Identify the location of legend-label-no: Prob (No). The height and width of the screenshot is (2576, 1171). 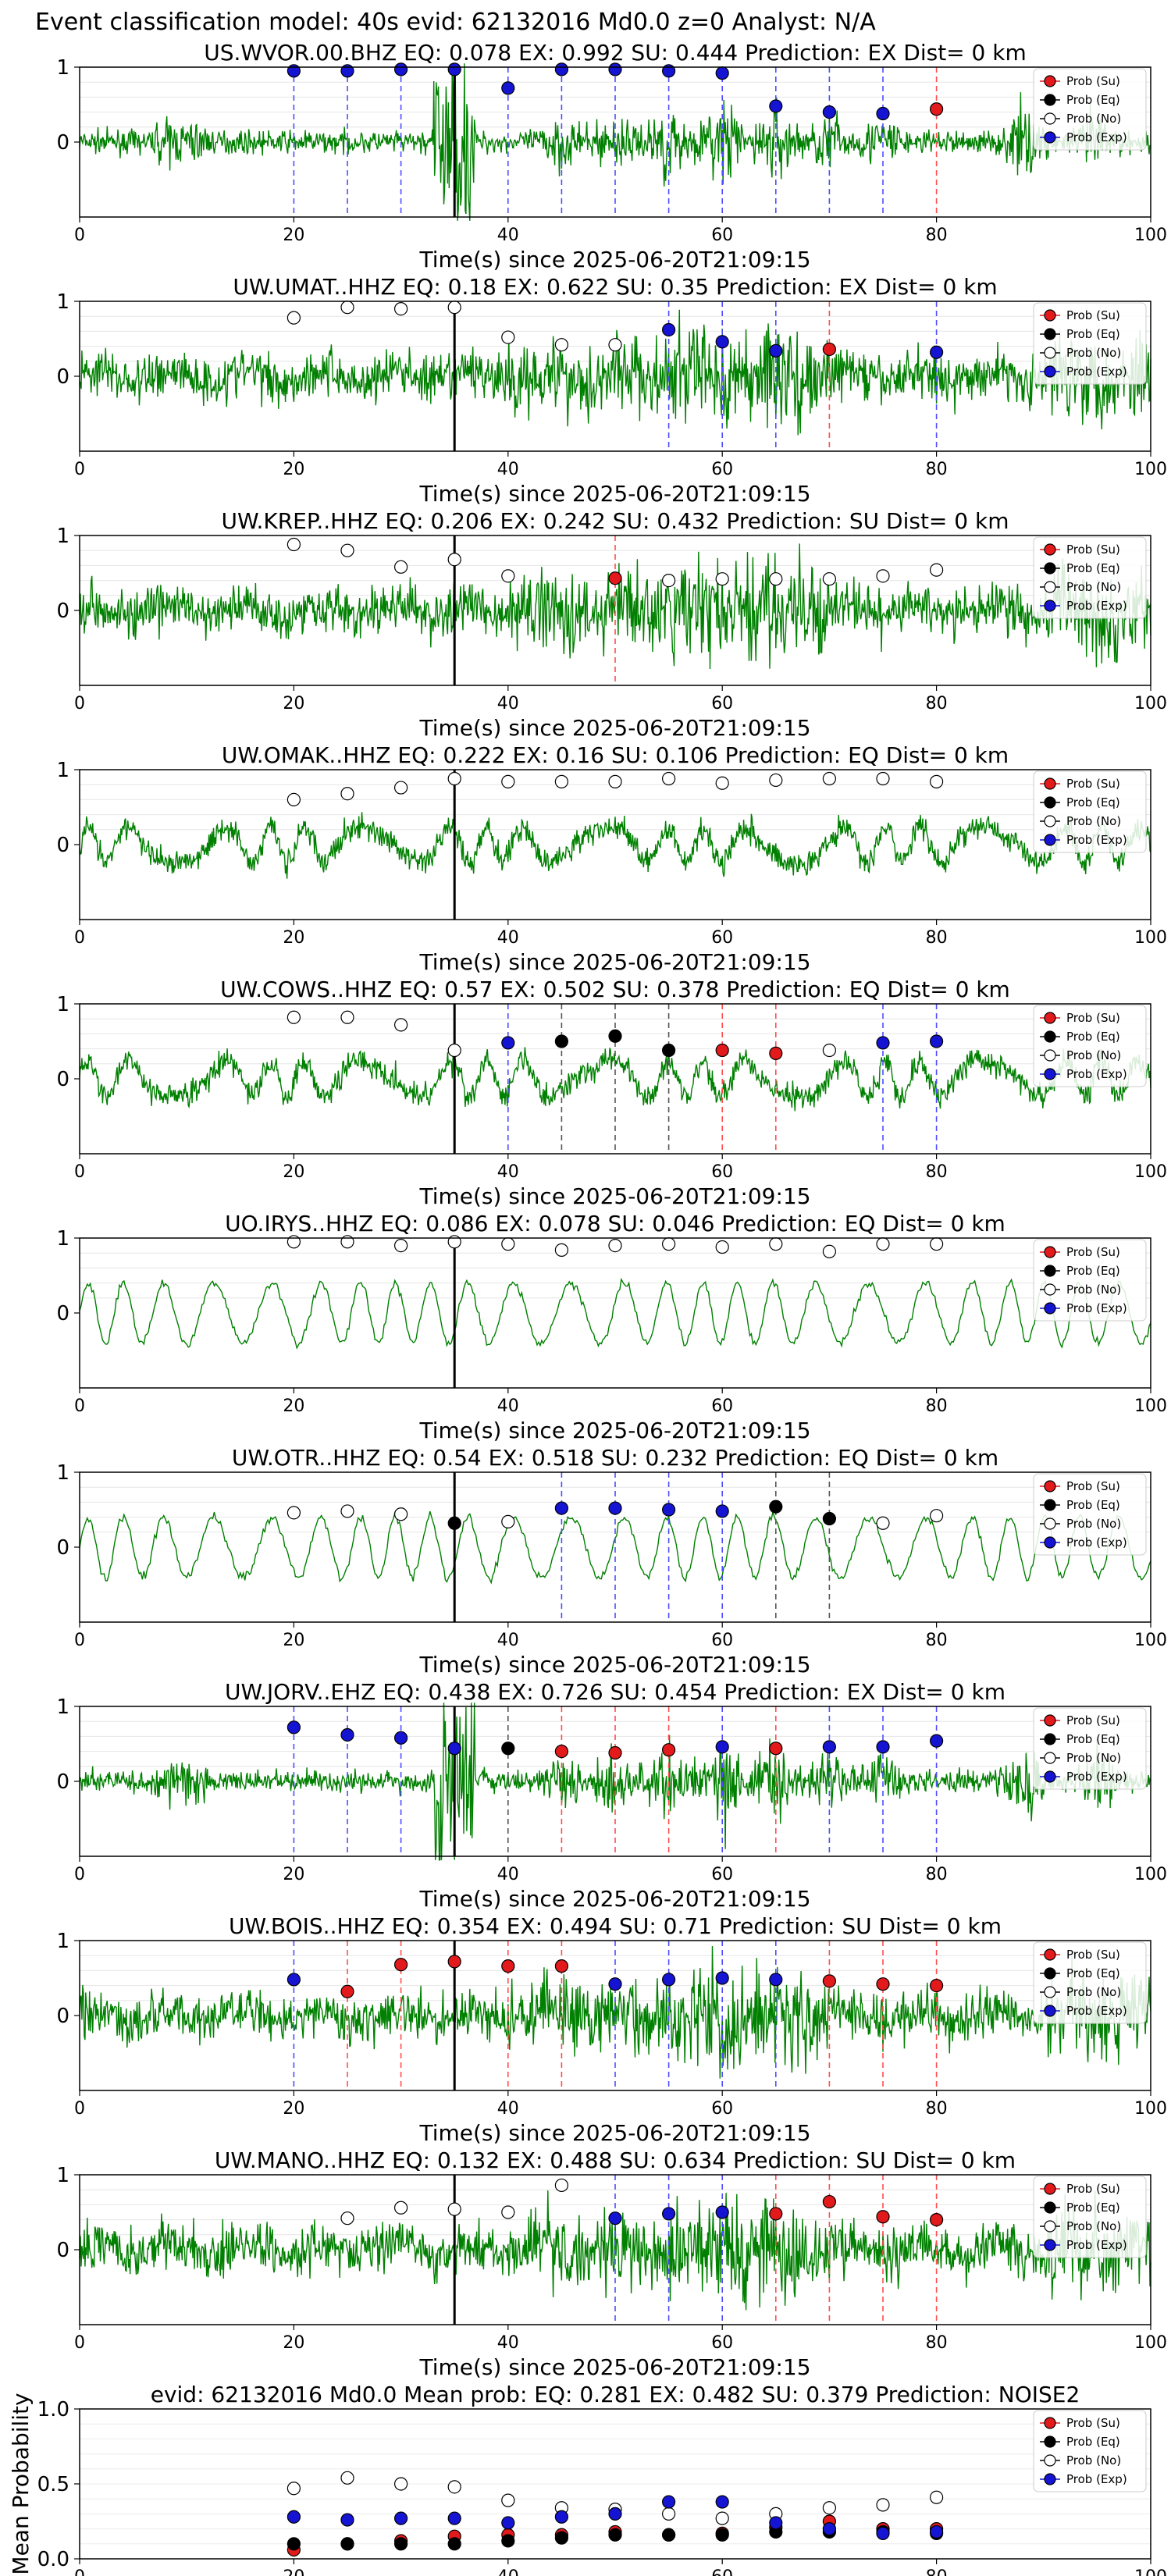
(1093, 1758).